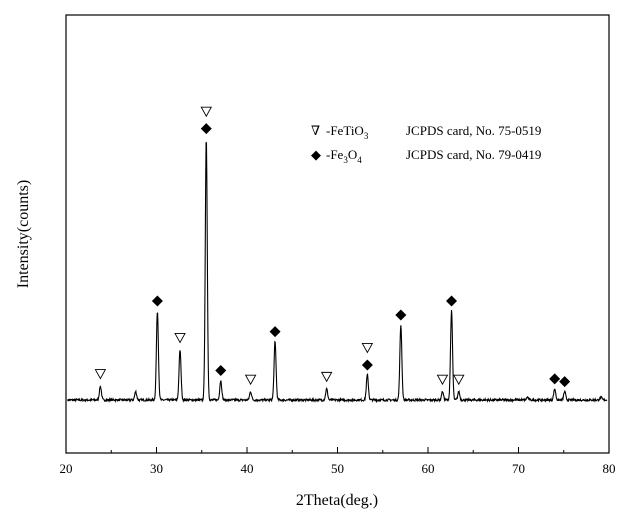 Image resolution: width=617 pixels, height=516 pixels. I want to click on legend-fe3O4-label: -Fe3O4, so click(344, 156).